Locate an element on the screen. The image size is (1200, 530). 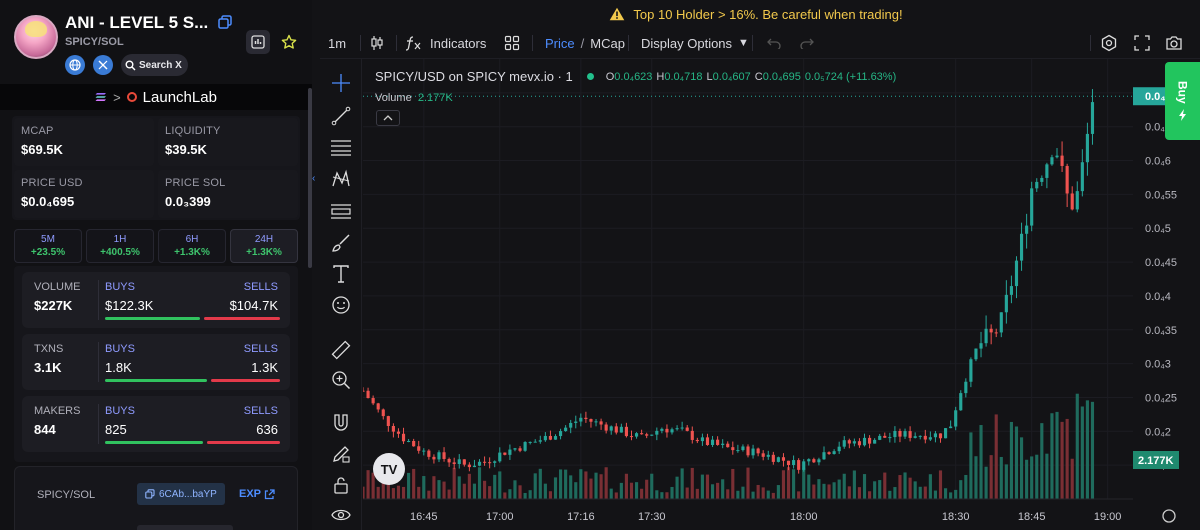
settings-button is located at coordinates (1109, 43).